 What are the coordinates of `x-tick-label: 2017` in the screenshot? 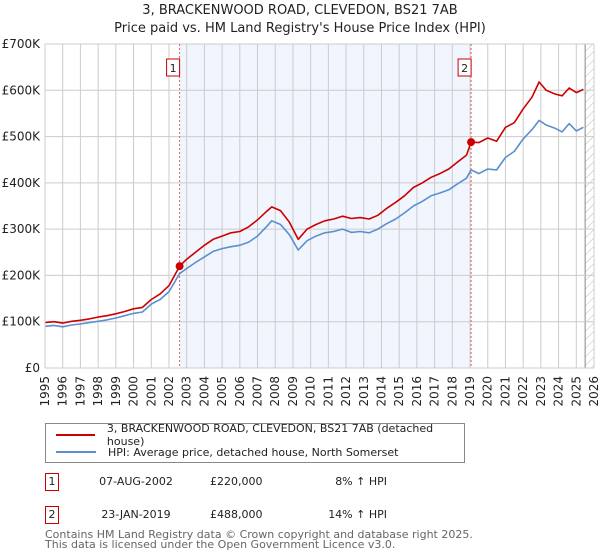 It's located at (435, 391).